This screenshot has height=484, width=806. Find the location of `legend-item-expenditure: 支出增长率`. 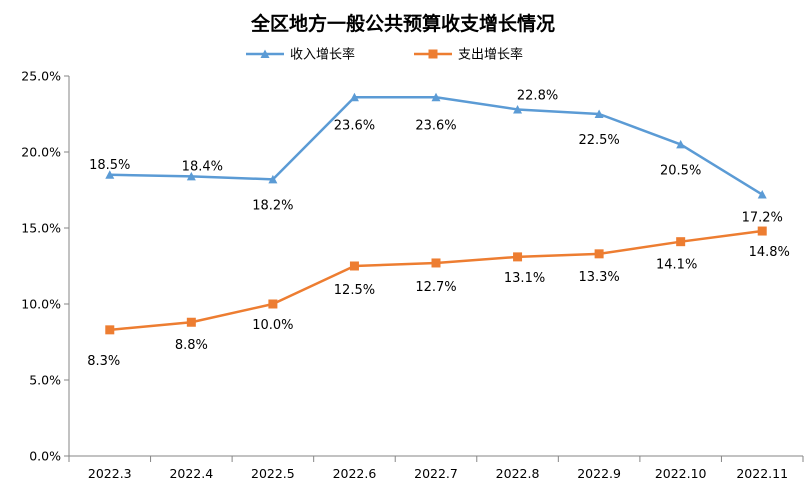

legend-item-expenditure: 支出增长率 is located at coordinates (468, 55).